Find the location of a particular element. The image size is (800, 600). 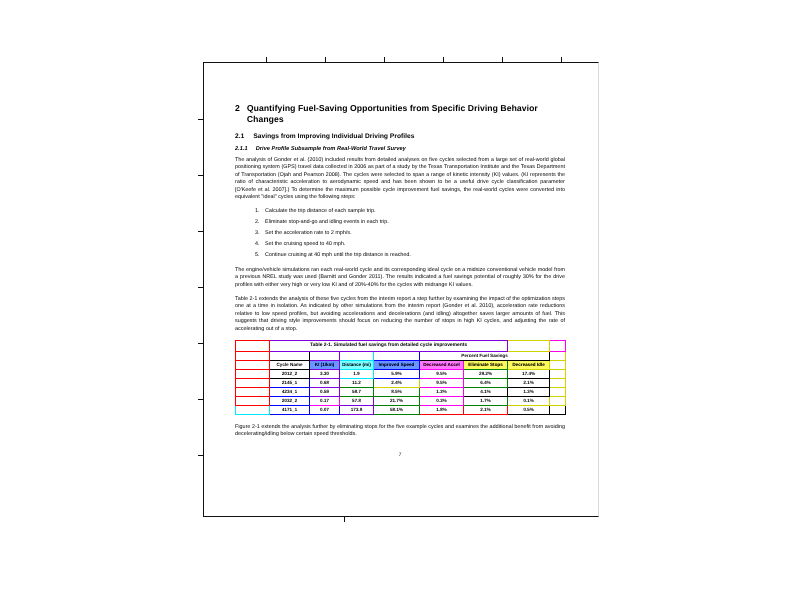

cell-distance: 1.9 is located at coordinates (356, 374).